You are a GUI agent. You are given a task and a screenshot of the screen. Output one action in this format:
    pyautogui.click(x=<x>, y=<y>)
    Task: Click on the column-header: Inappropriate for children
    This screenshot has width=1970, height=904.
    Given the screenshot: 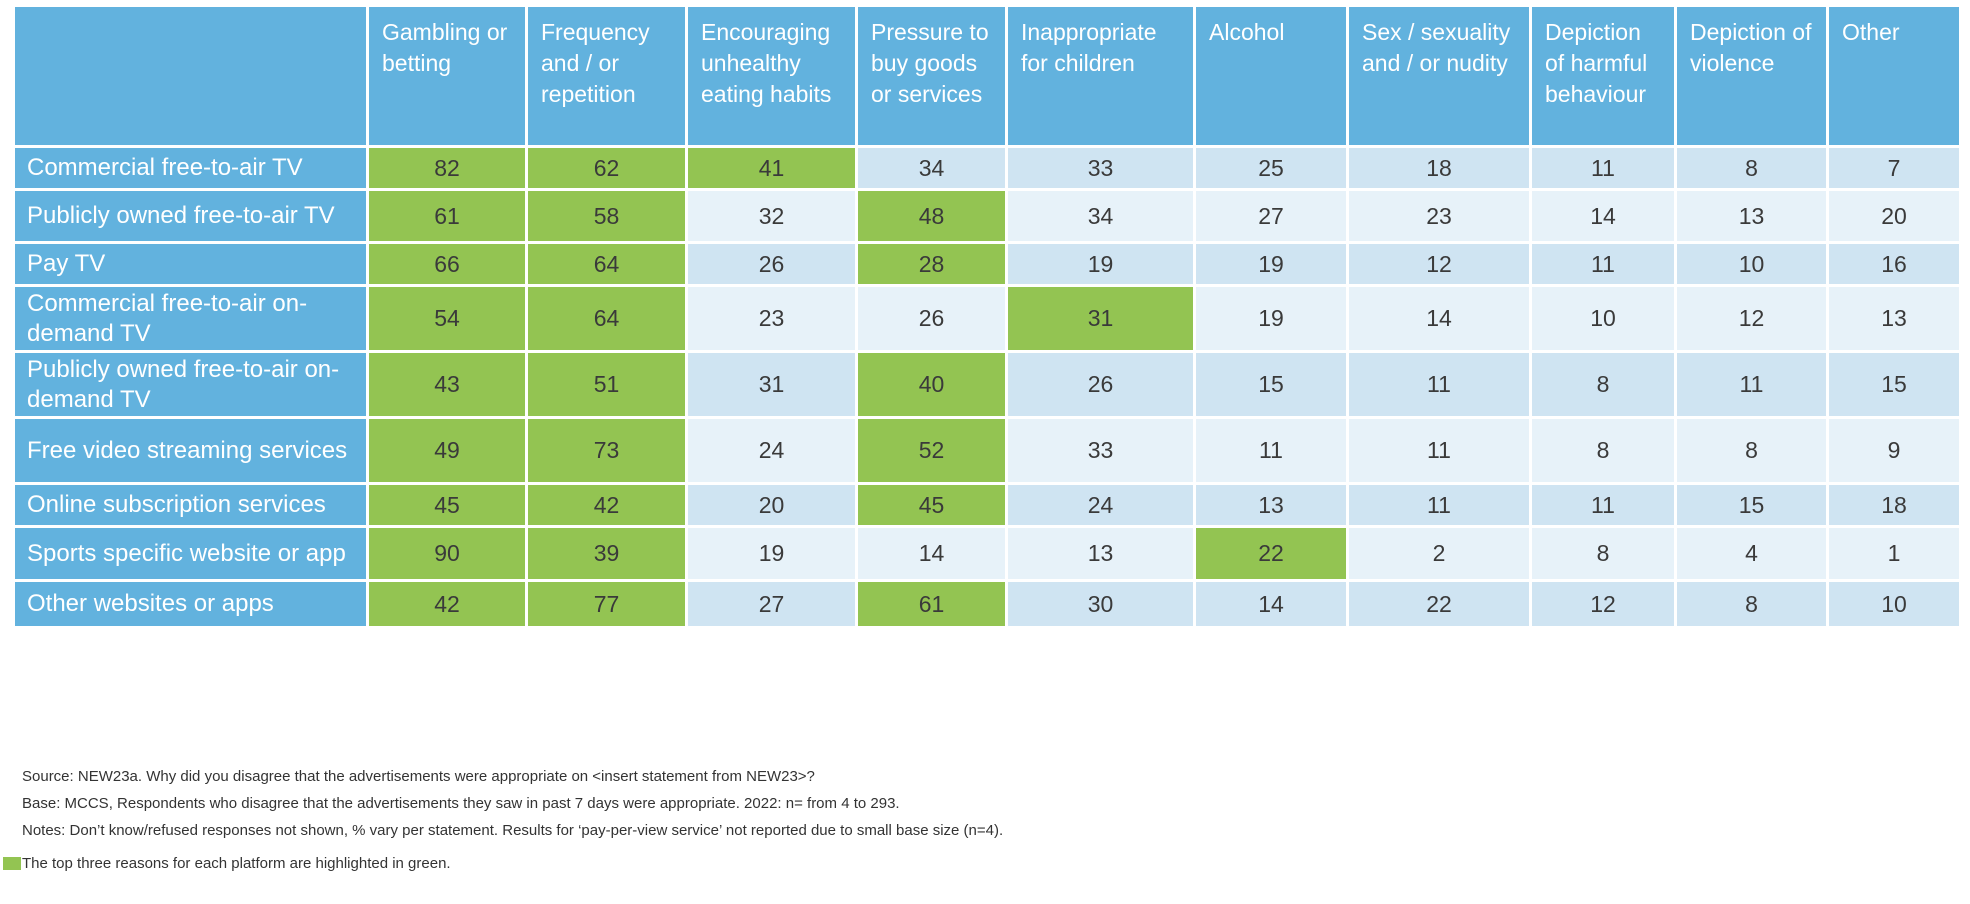 What is the action you would take?
    pyautogui.click(x=1100, y=76)
    